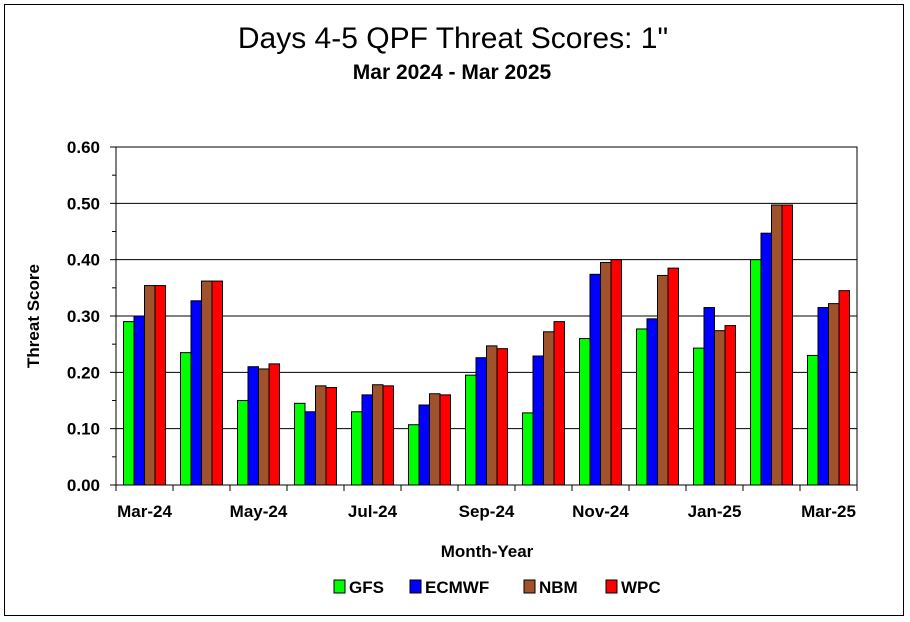 The image size is (910, 622). What do you see at coordinates (497, 587) in the screenshot?
I see `legend: GFS ECMWF NBM WPC` at bounding box center [497, 587].